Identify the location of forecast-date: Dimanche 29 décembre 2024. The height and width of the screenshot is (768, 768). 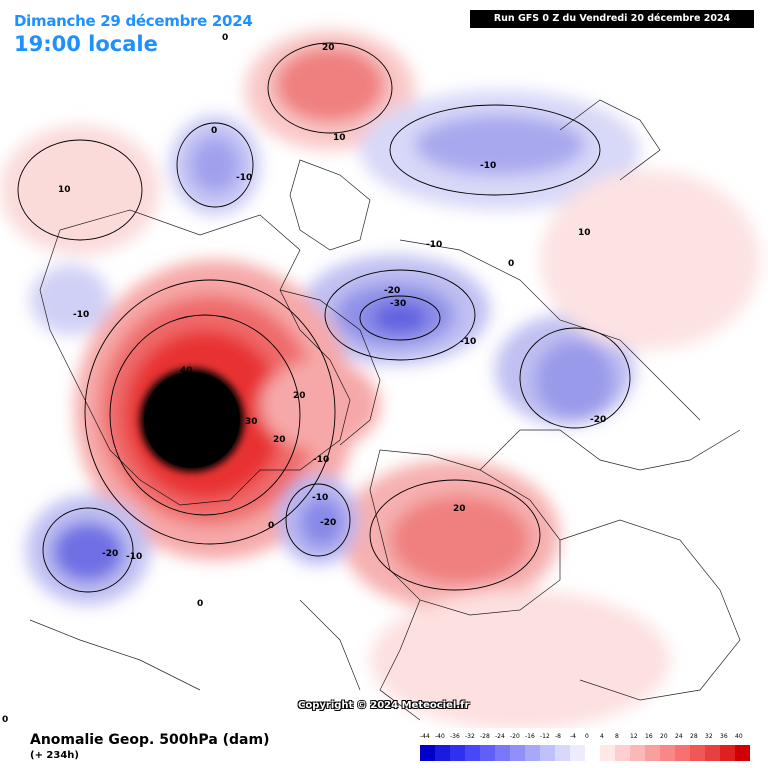
(133, 21).